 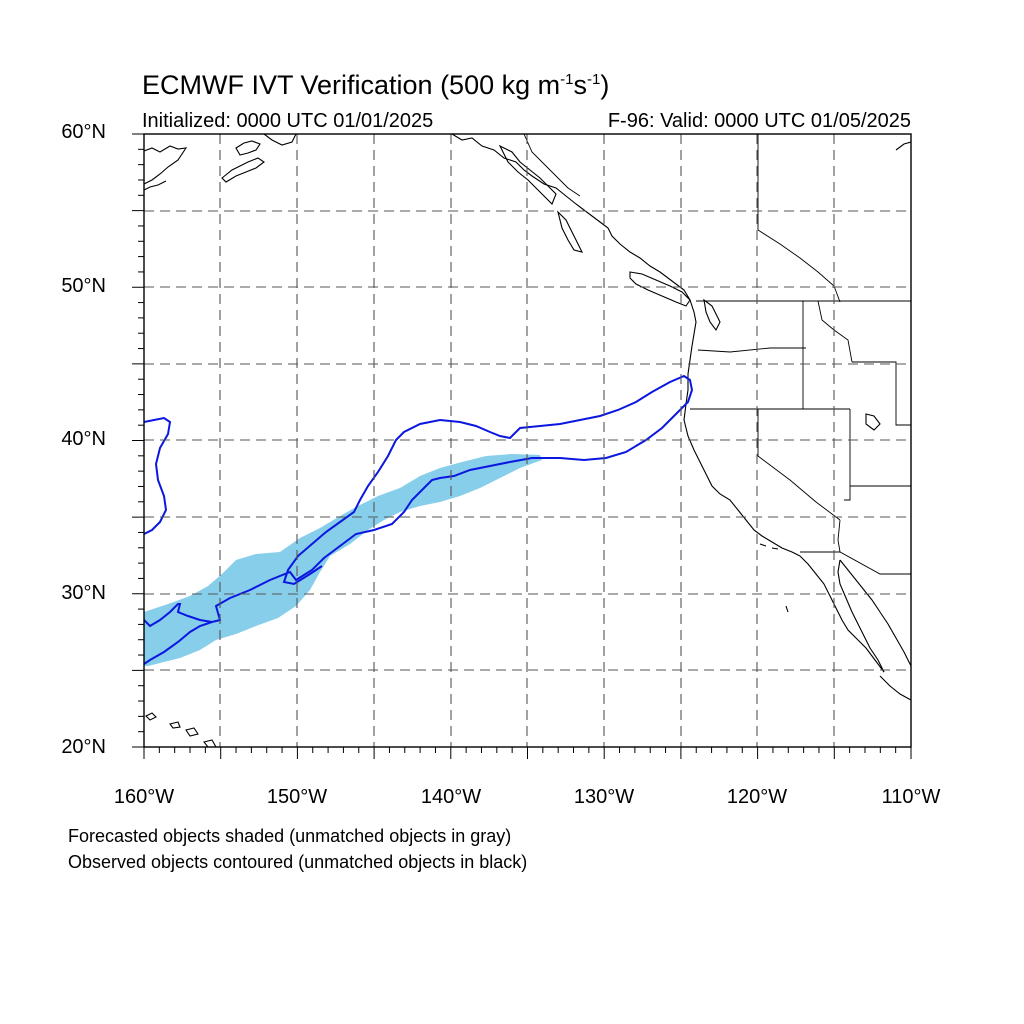 What do you see at coordinates (288, 121) in the screenshot?
I see `initialized-label: Initialized: 0000 UTC 01/01/2025` at bounding box center [288, 121].